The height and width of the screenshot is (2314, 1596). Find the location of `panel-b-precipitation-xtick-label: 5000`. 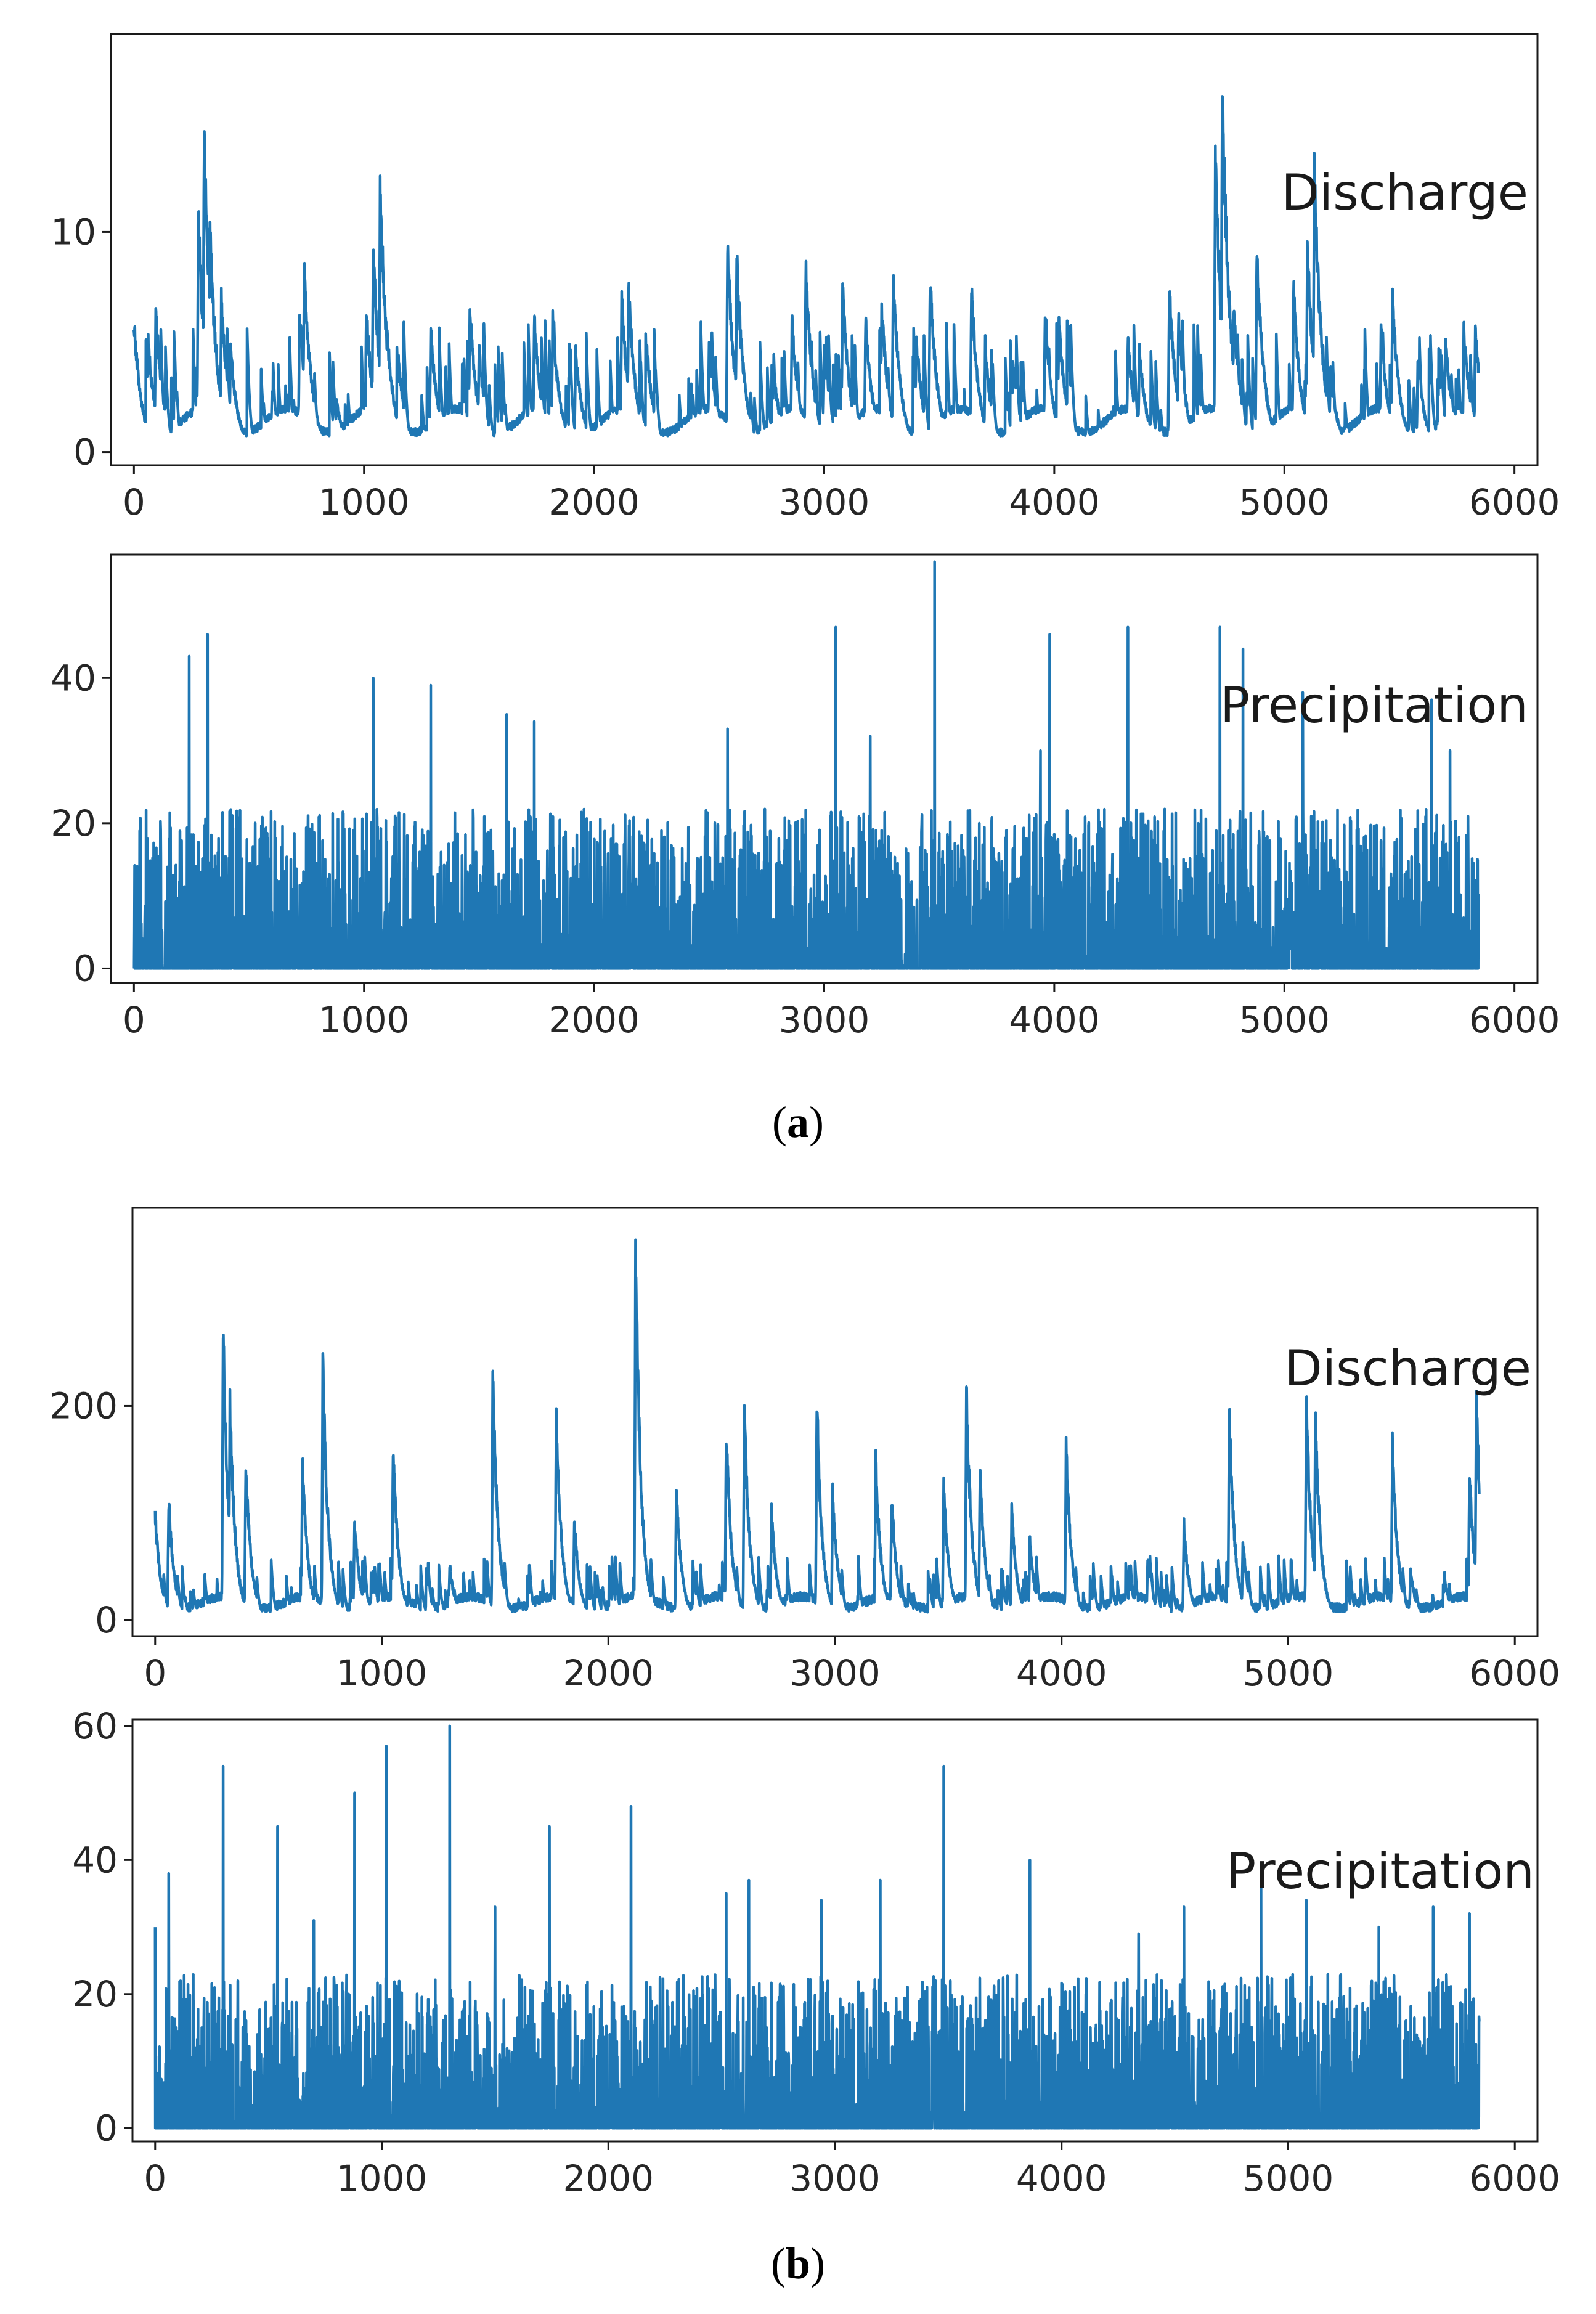

panel-b-precipitation-xtick-label: 5000 is located at coordinates (1288, 2178).